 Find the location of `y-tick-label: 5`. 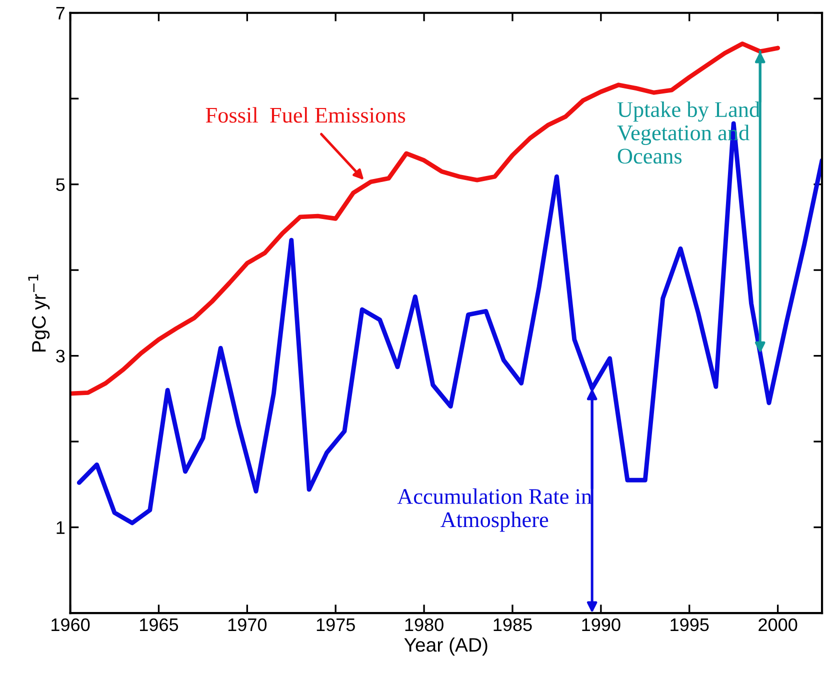

y-tick-label: 5 is located at coordinates (60, 185).